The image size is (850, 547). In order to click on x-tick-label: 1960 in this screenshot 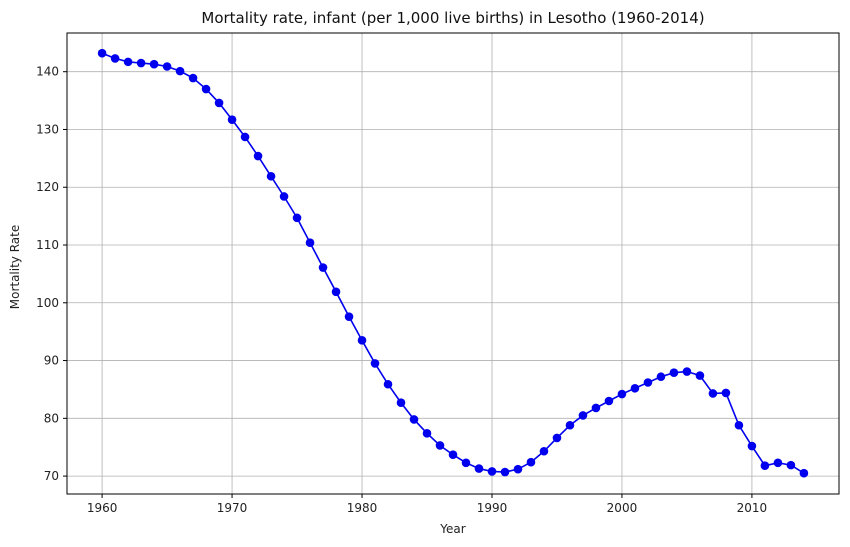, I will do `click(102, 508)`.